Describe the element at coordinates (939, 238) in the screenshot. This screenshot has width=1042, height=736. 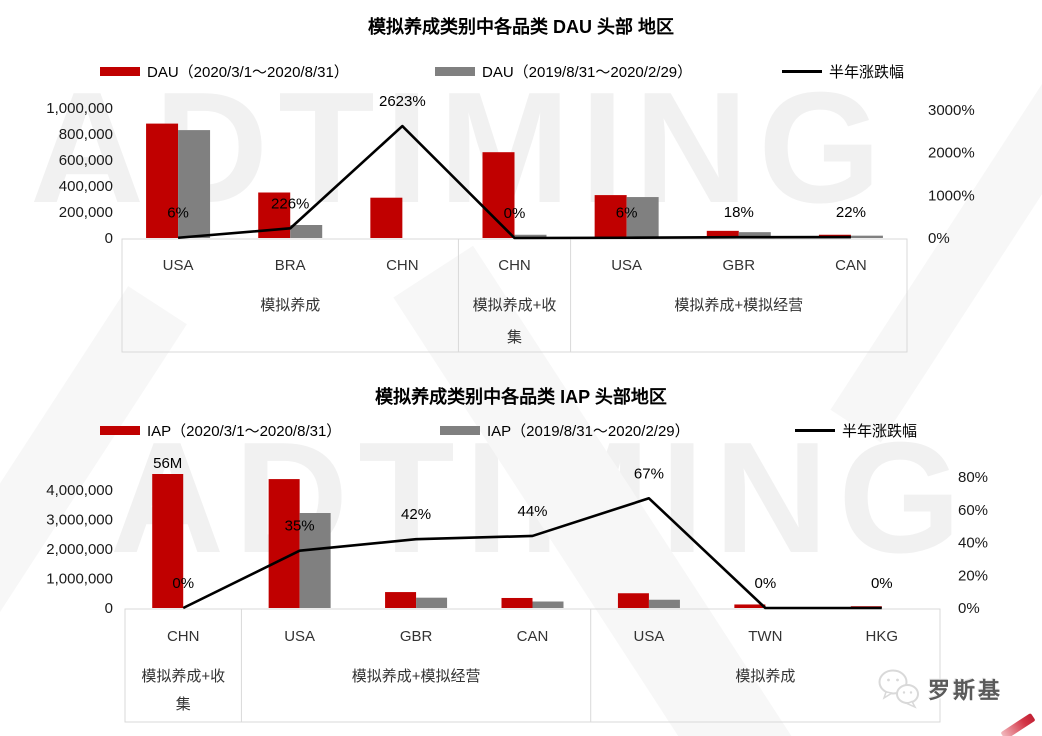
I see `percent-axis-tick-label: 0%` at that location.